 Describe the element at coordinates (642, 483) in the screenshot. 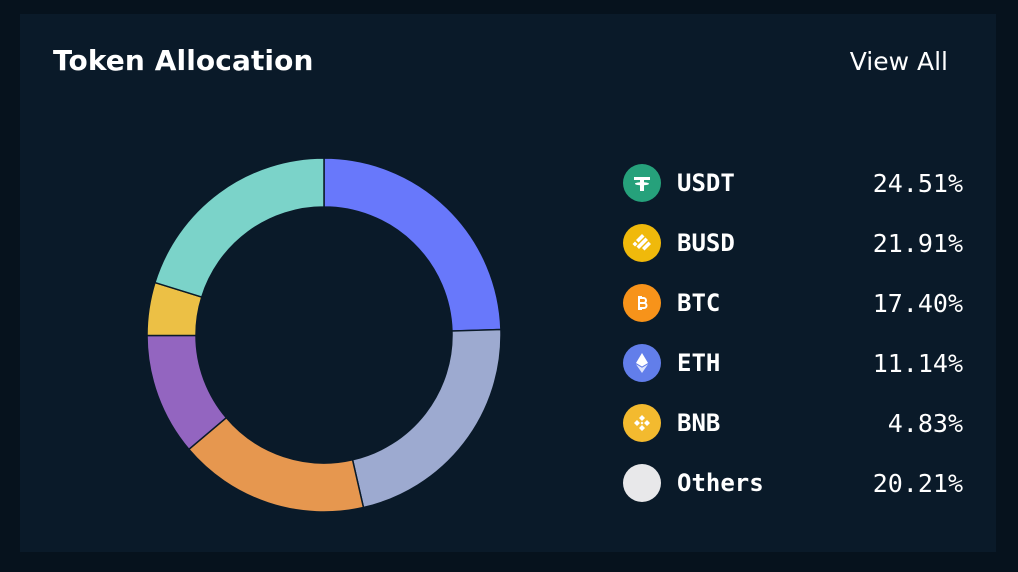

I see `others-icon` at that location.